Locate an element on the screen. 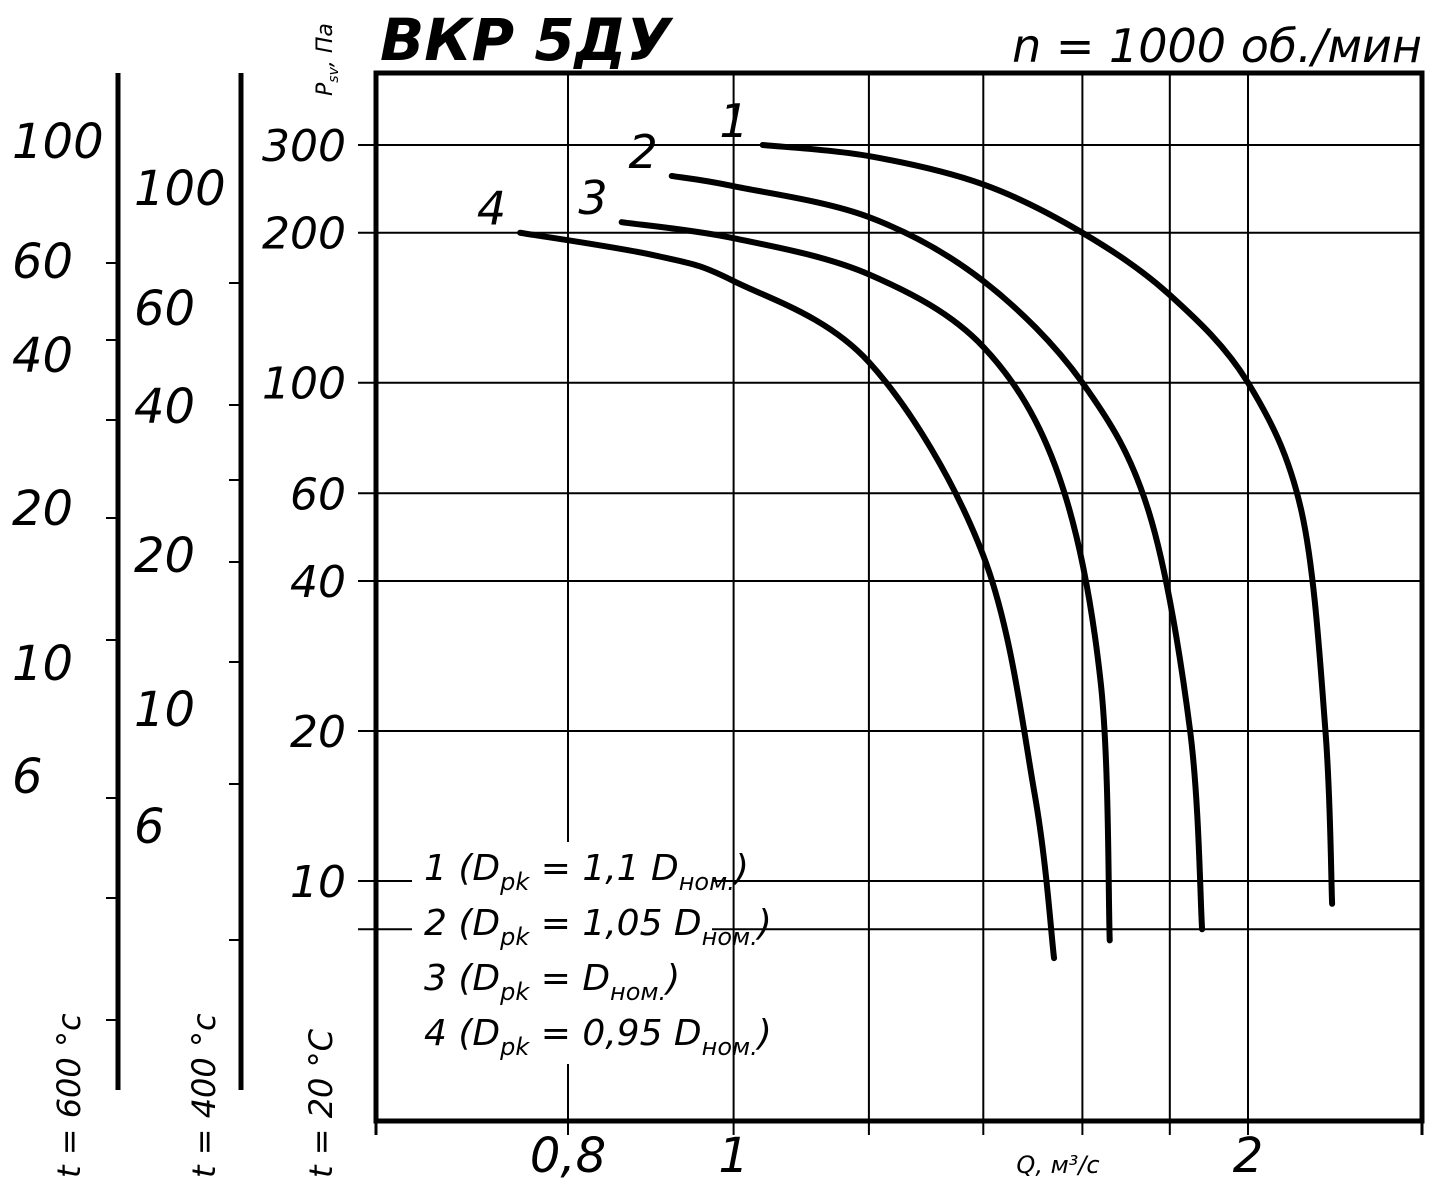 This screenshot has height=1189, width=1439. y-tick-label: 10 is located at coordinates (318, 882).